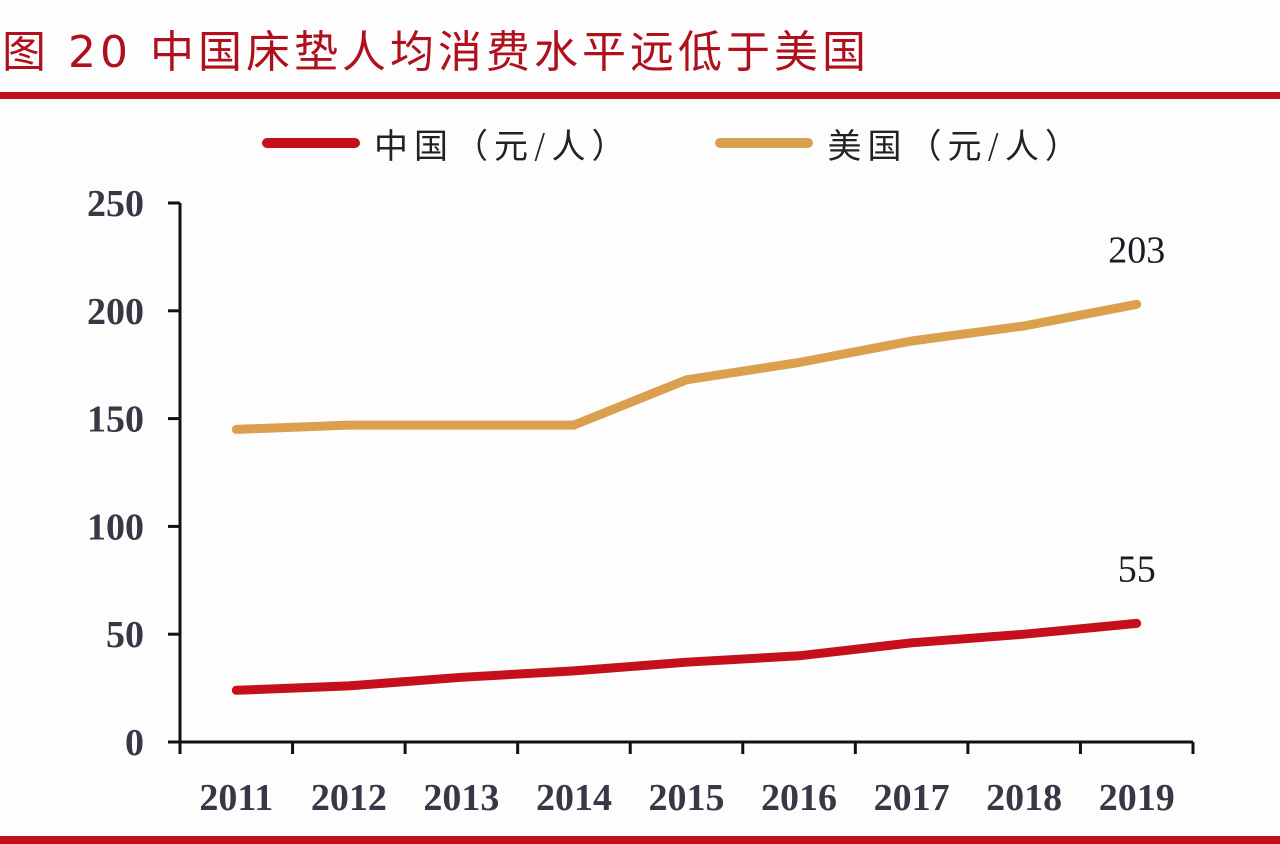 The width and height of the screenshot is (1280, 844). What do you see at coordinates (687, 798) in the screenshot?
I see `x-tick-label: 2015` at bounding box center [687, 798].